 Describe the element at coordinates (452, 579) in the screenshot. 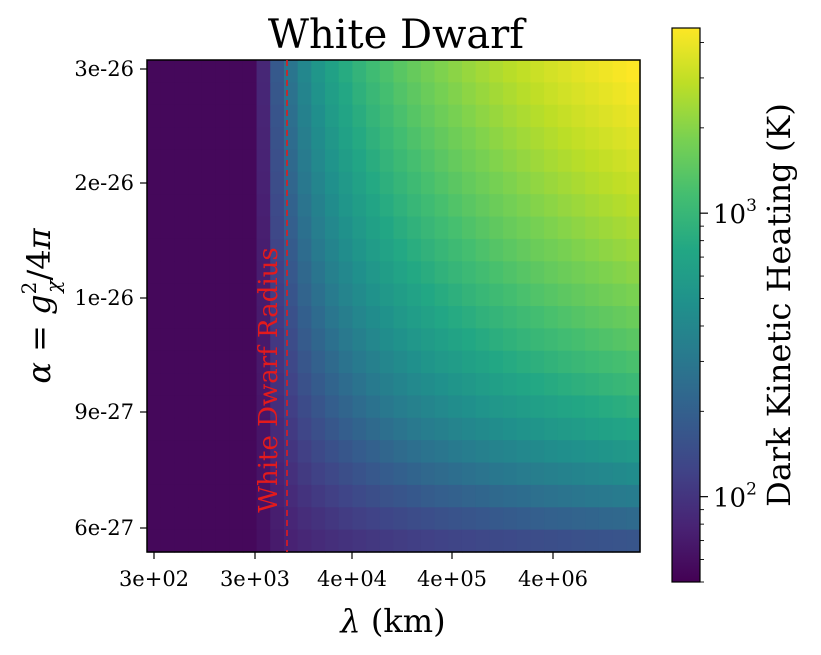

I see `x-tick-label: 4e+05` at that location.